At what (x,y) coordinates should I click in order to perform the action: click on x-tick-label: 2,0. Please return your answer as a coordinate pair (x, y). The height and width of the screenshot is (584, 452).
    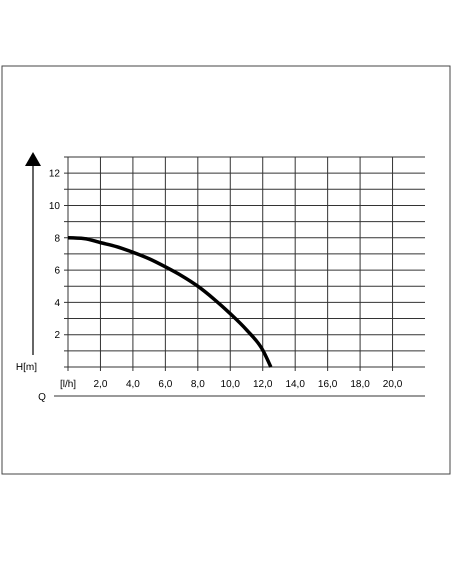
    Looking at the image, I should click on (101, 384).